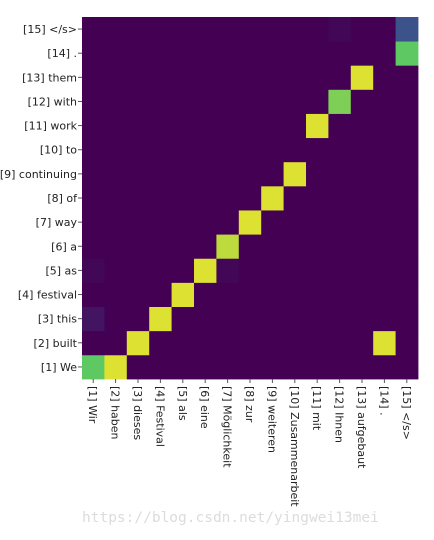  I want to click on x-tick-label: [1] Wir, so click(92, 405).